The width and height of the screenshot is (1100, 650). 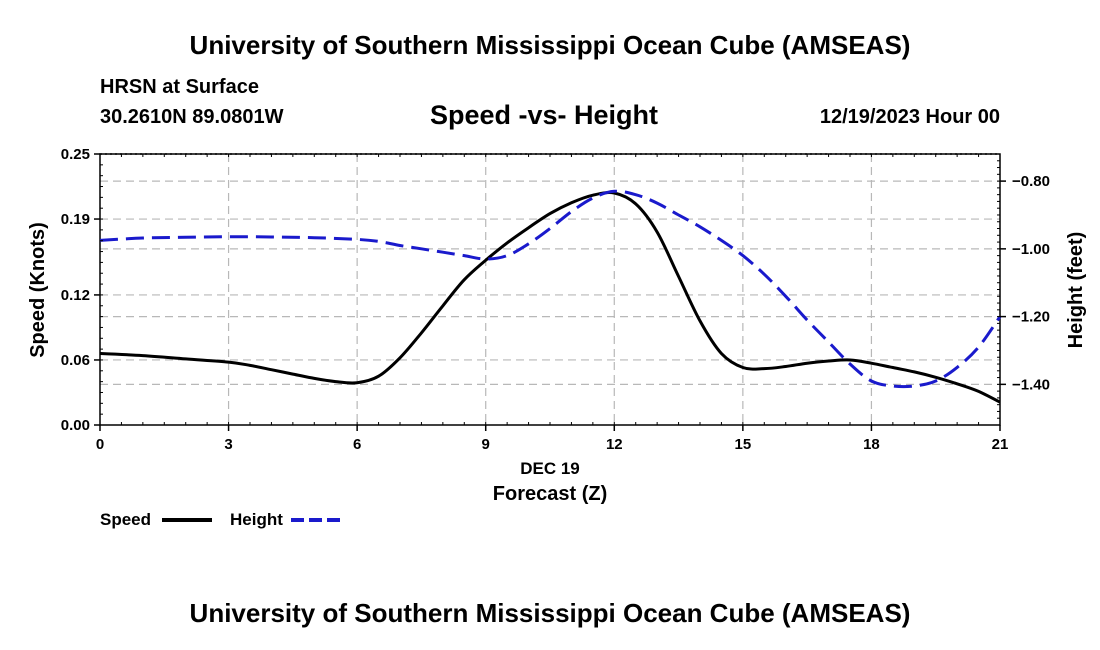 I want to click on y-right-tick-label: −1.40, so click(x=1031, y=384).